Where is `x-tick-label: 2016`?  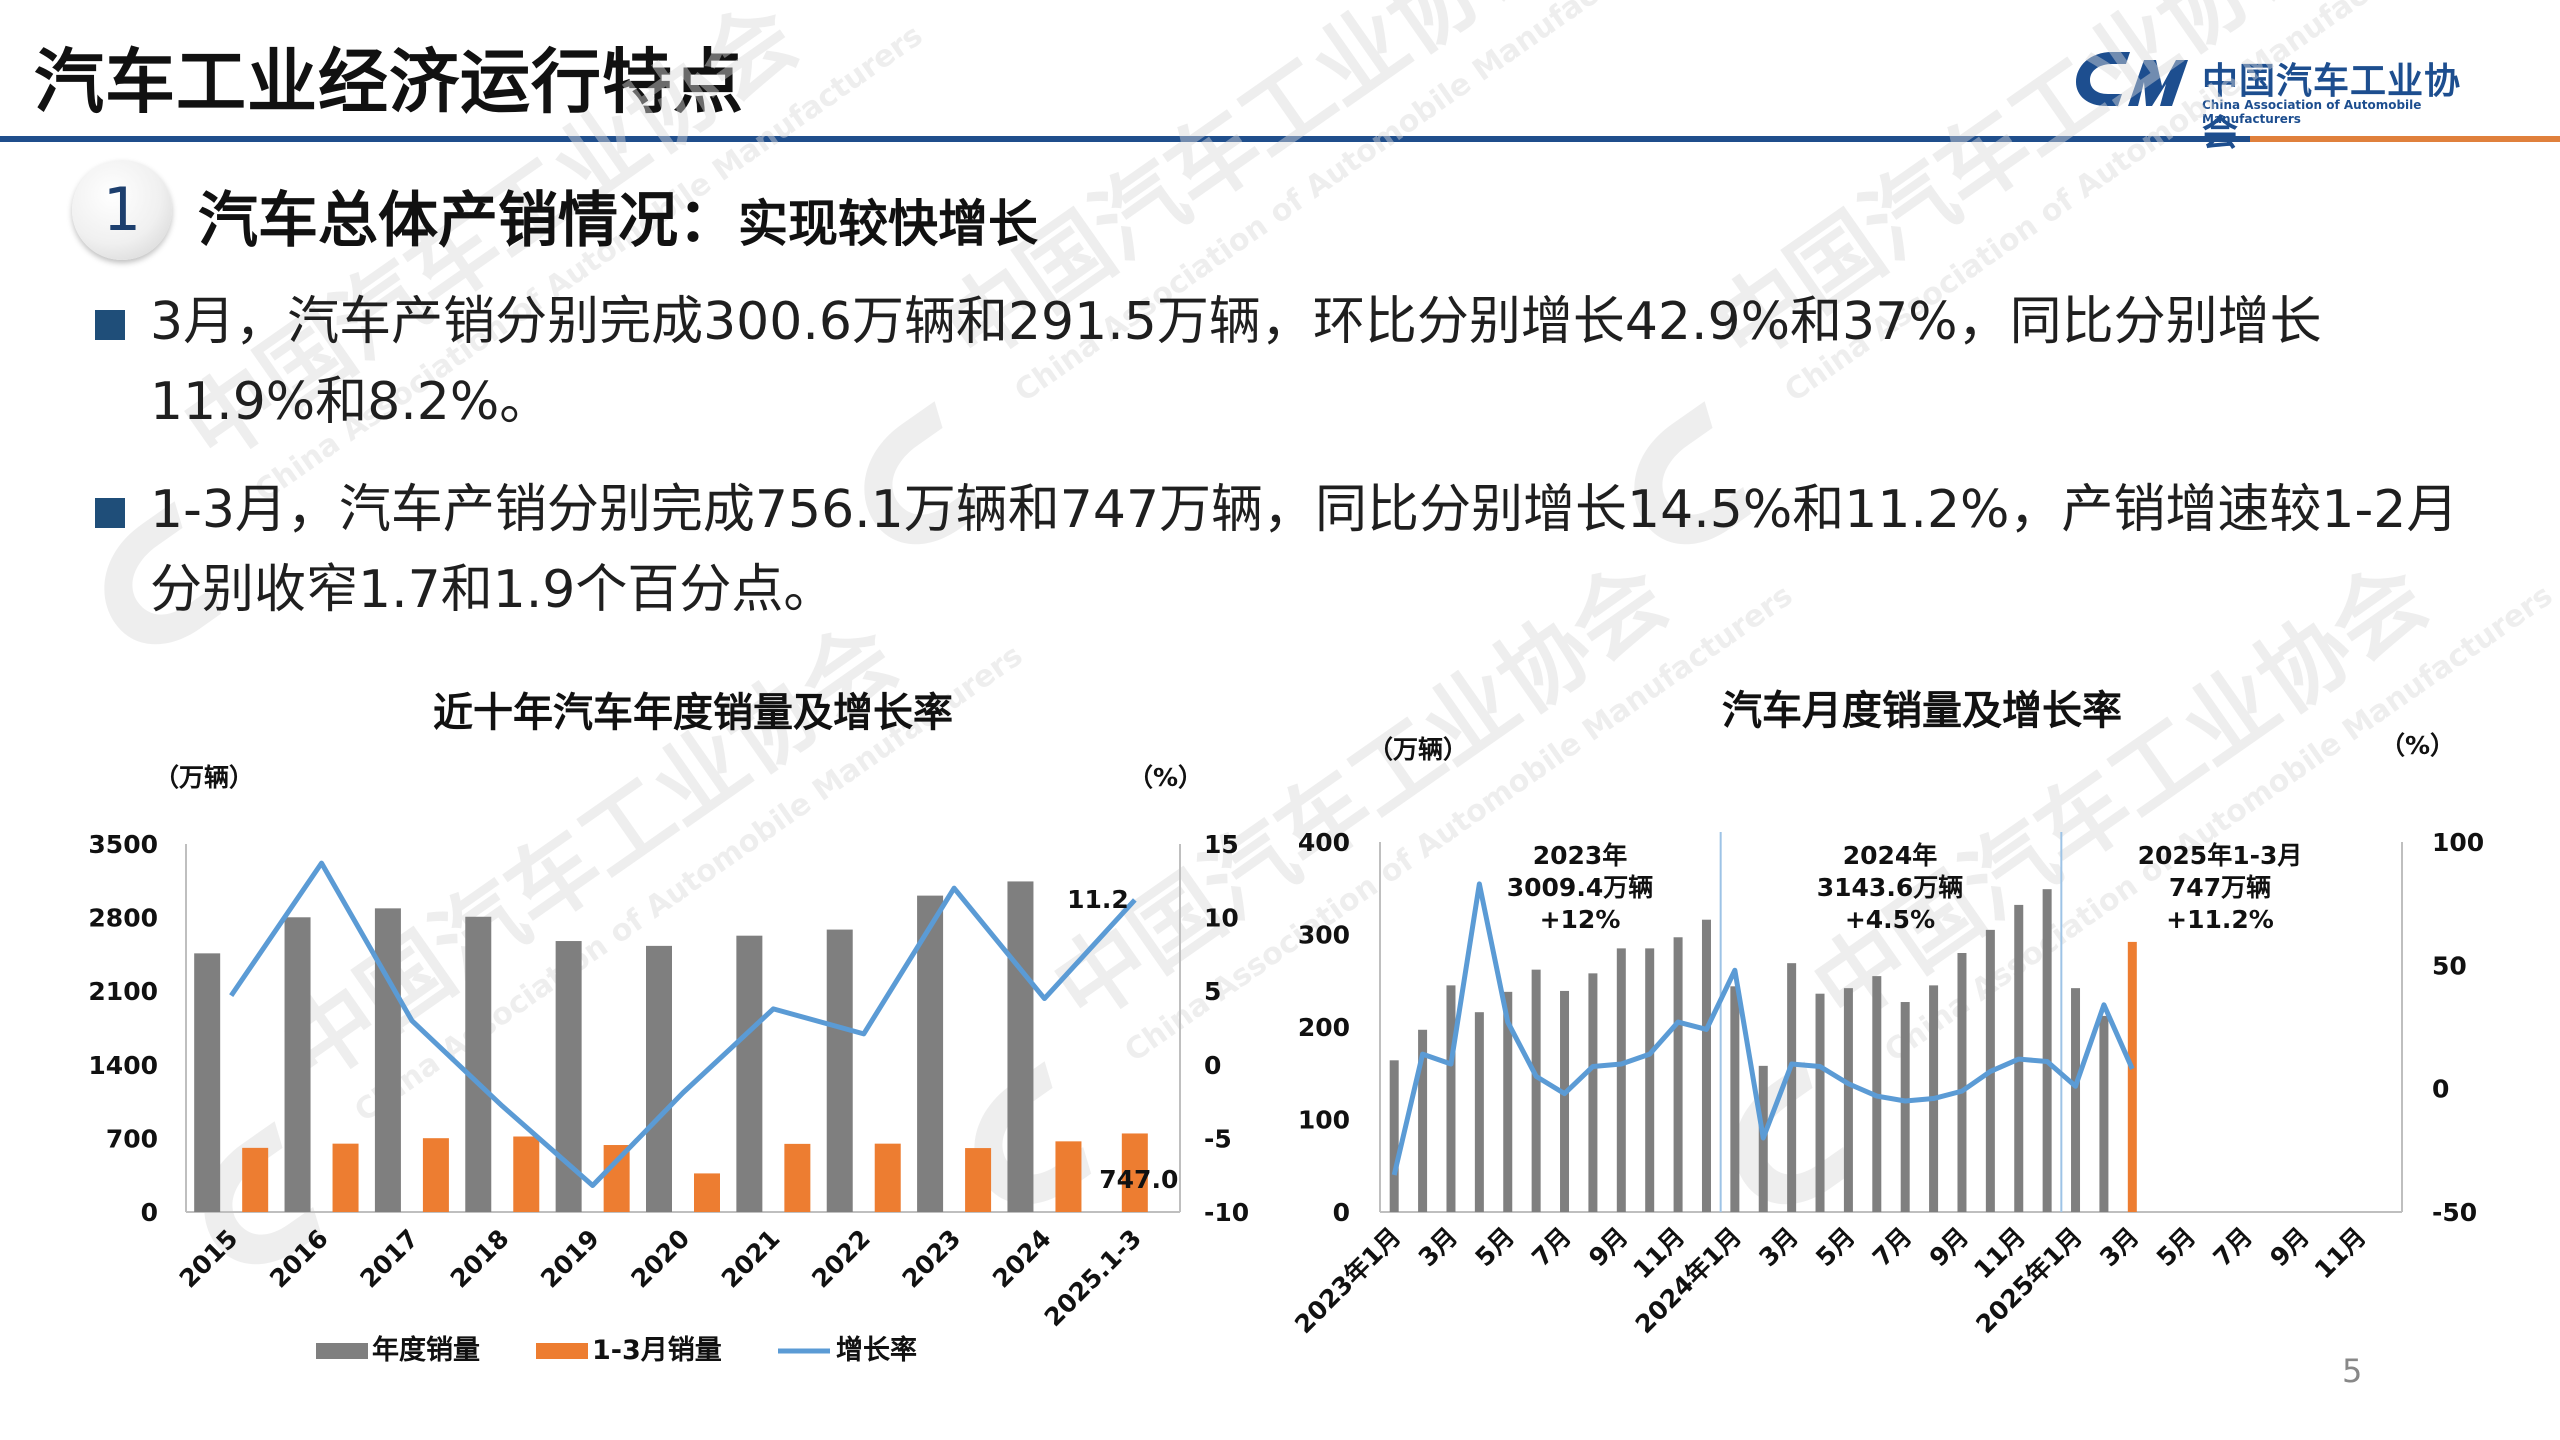 x-tick-label: 2016 is located at coordinates (299, 1259).